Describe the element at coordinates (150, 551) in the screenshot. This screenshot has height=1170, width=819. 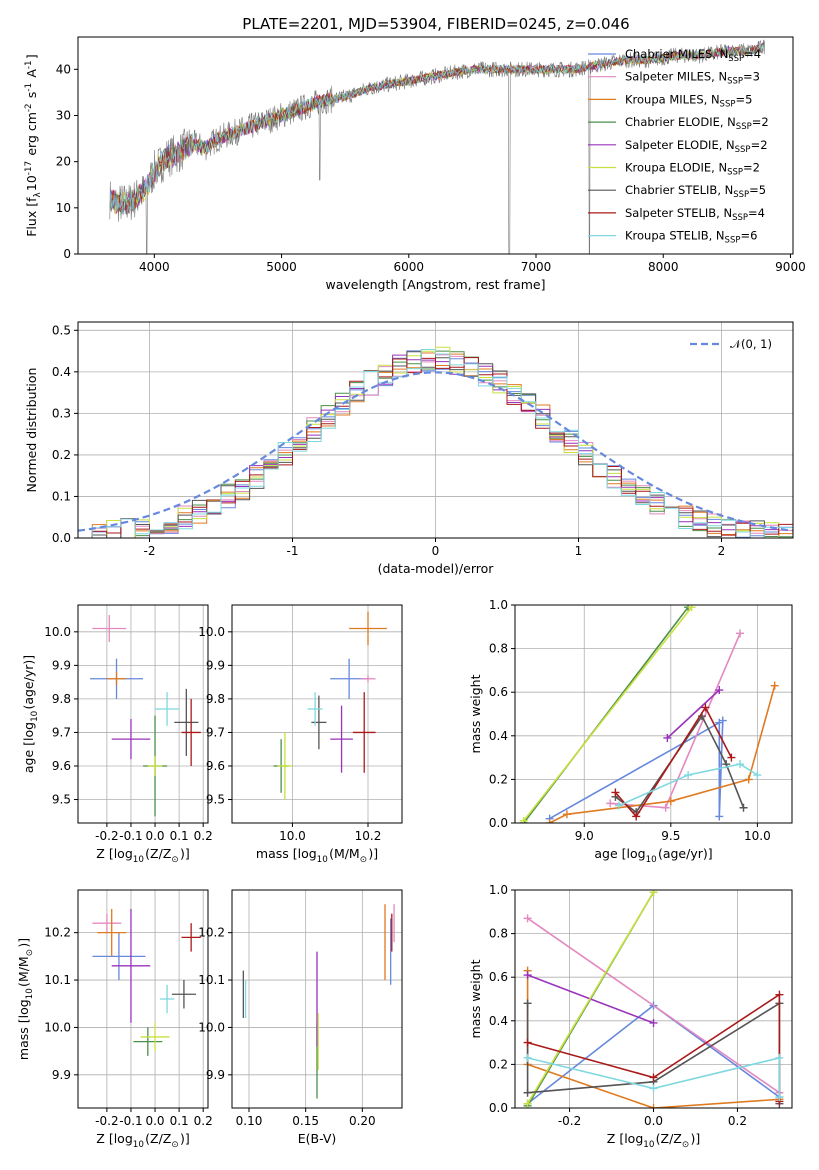
I see `x-tick-label: -2` at that location.